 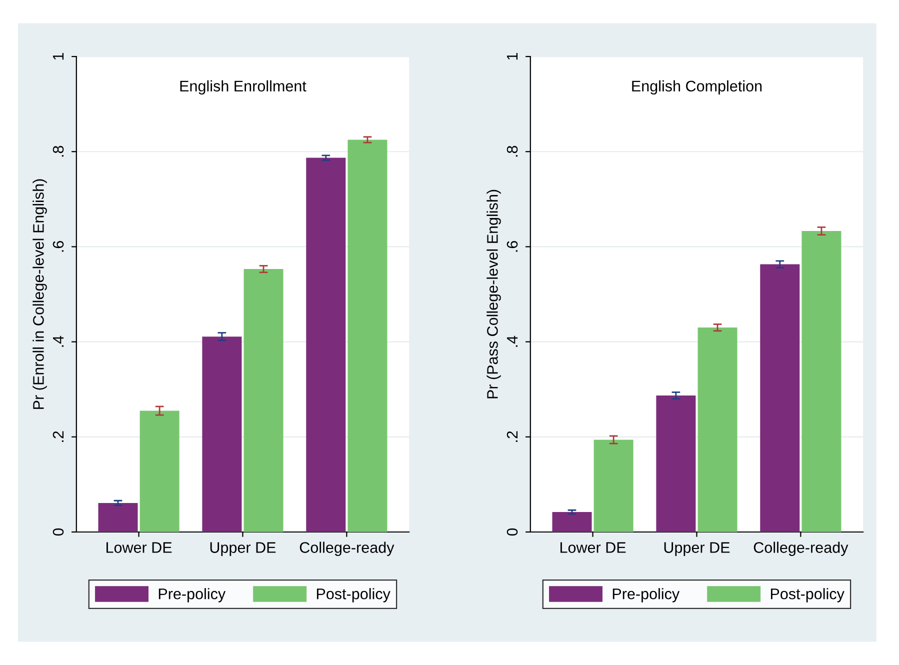 I want to click on y-axis-title: Pr (Enroll in College-level English), so click(x=39, y=294).